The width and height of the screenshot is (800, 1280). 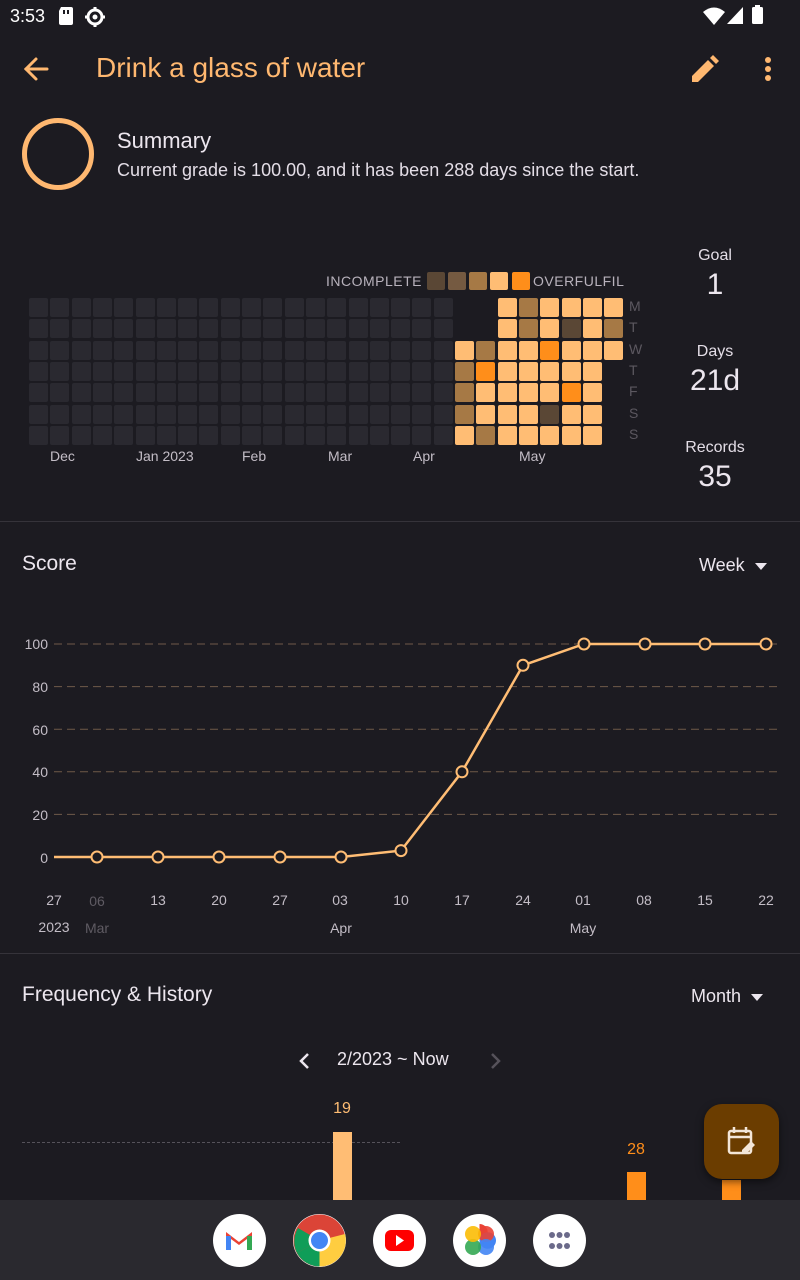 I want to click on days-label: Days, so click(x=715, y=351).